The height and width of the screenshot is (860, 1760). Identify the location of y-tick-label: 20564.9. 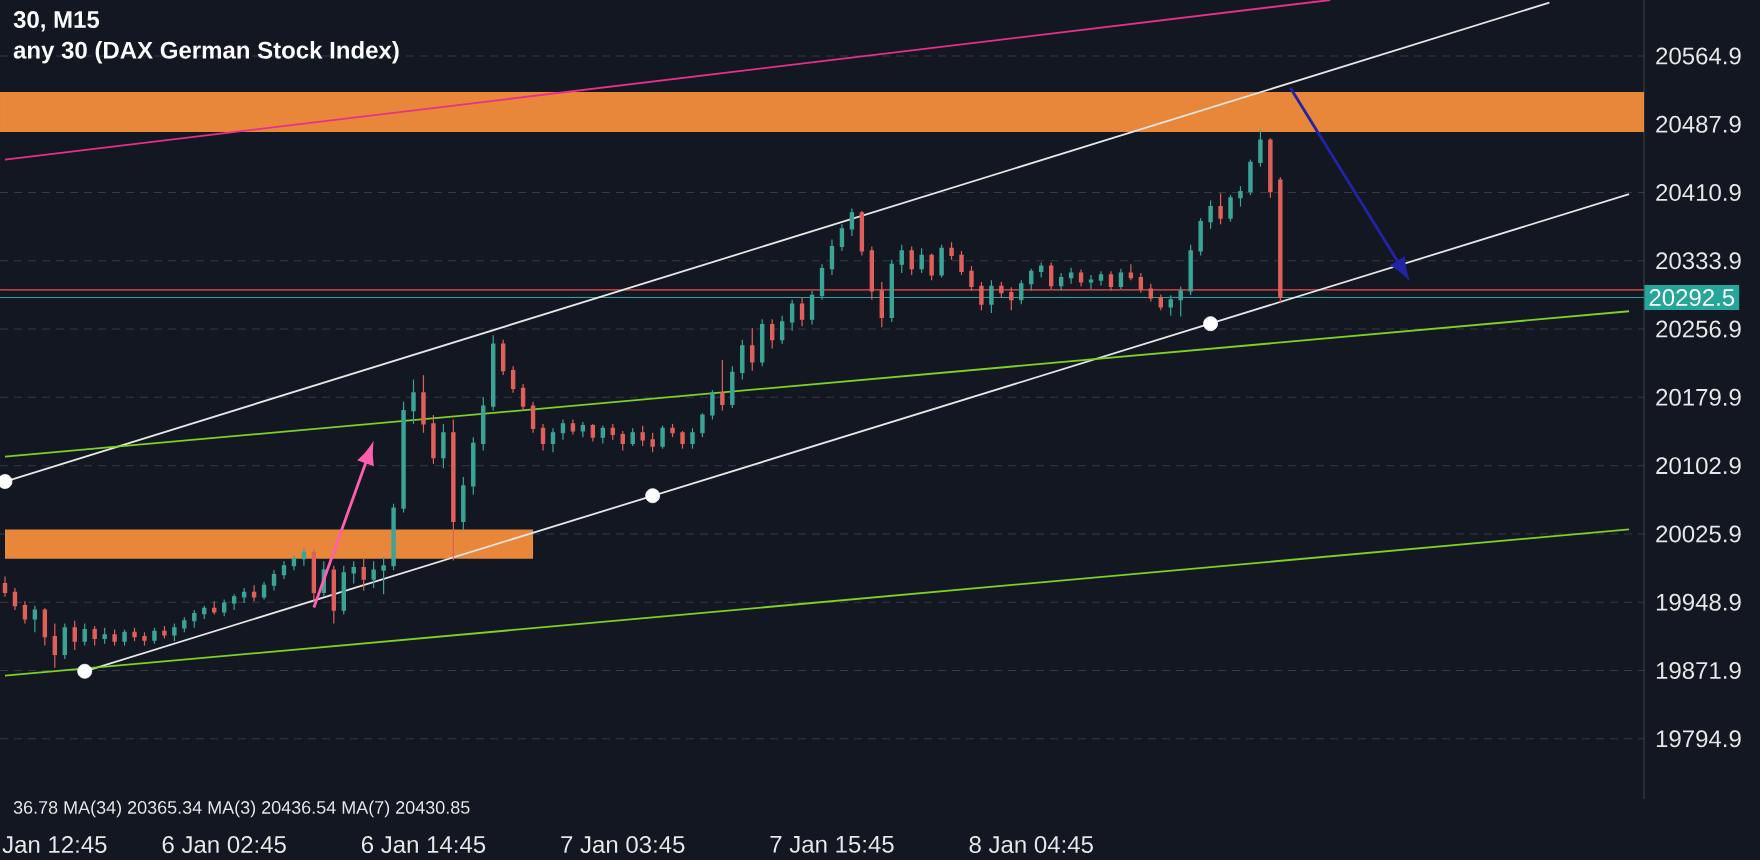
(1698, 56).